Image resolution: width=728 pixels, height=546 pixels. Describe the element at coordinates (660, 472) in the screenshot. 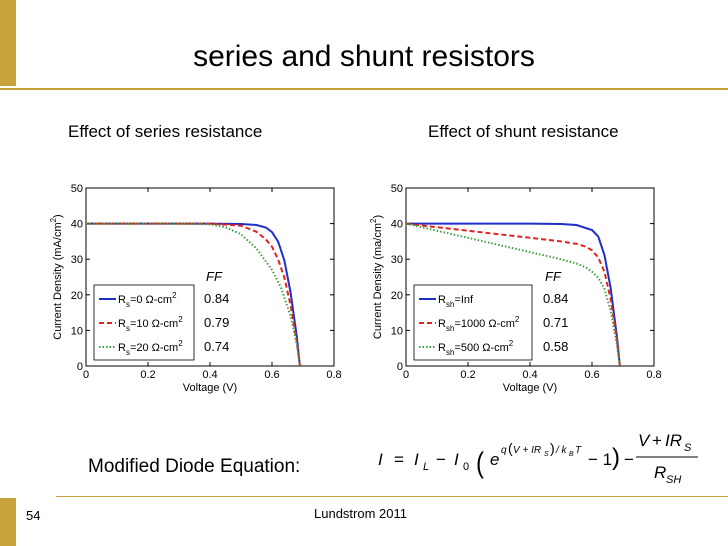

I see `svg-text: R` at that location.